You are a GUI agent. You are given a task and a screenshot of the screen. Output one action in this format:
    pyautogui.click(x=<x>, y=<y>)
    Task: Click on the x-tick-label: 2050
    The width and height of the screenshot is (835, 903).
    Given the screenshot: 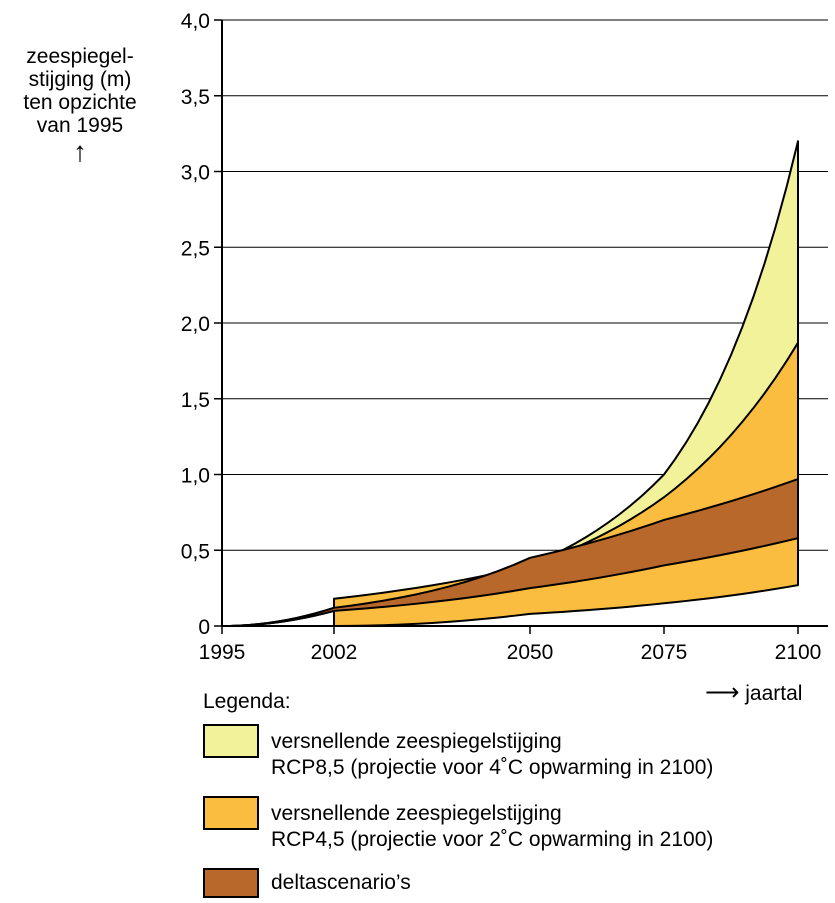 What is the action you would take?
    pyautogui.click(x=530, y=652)
    